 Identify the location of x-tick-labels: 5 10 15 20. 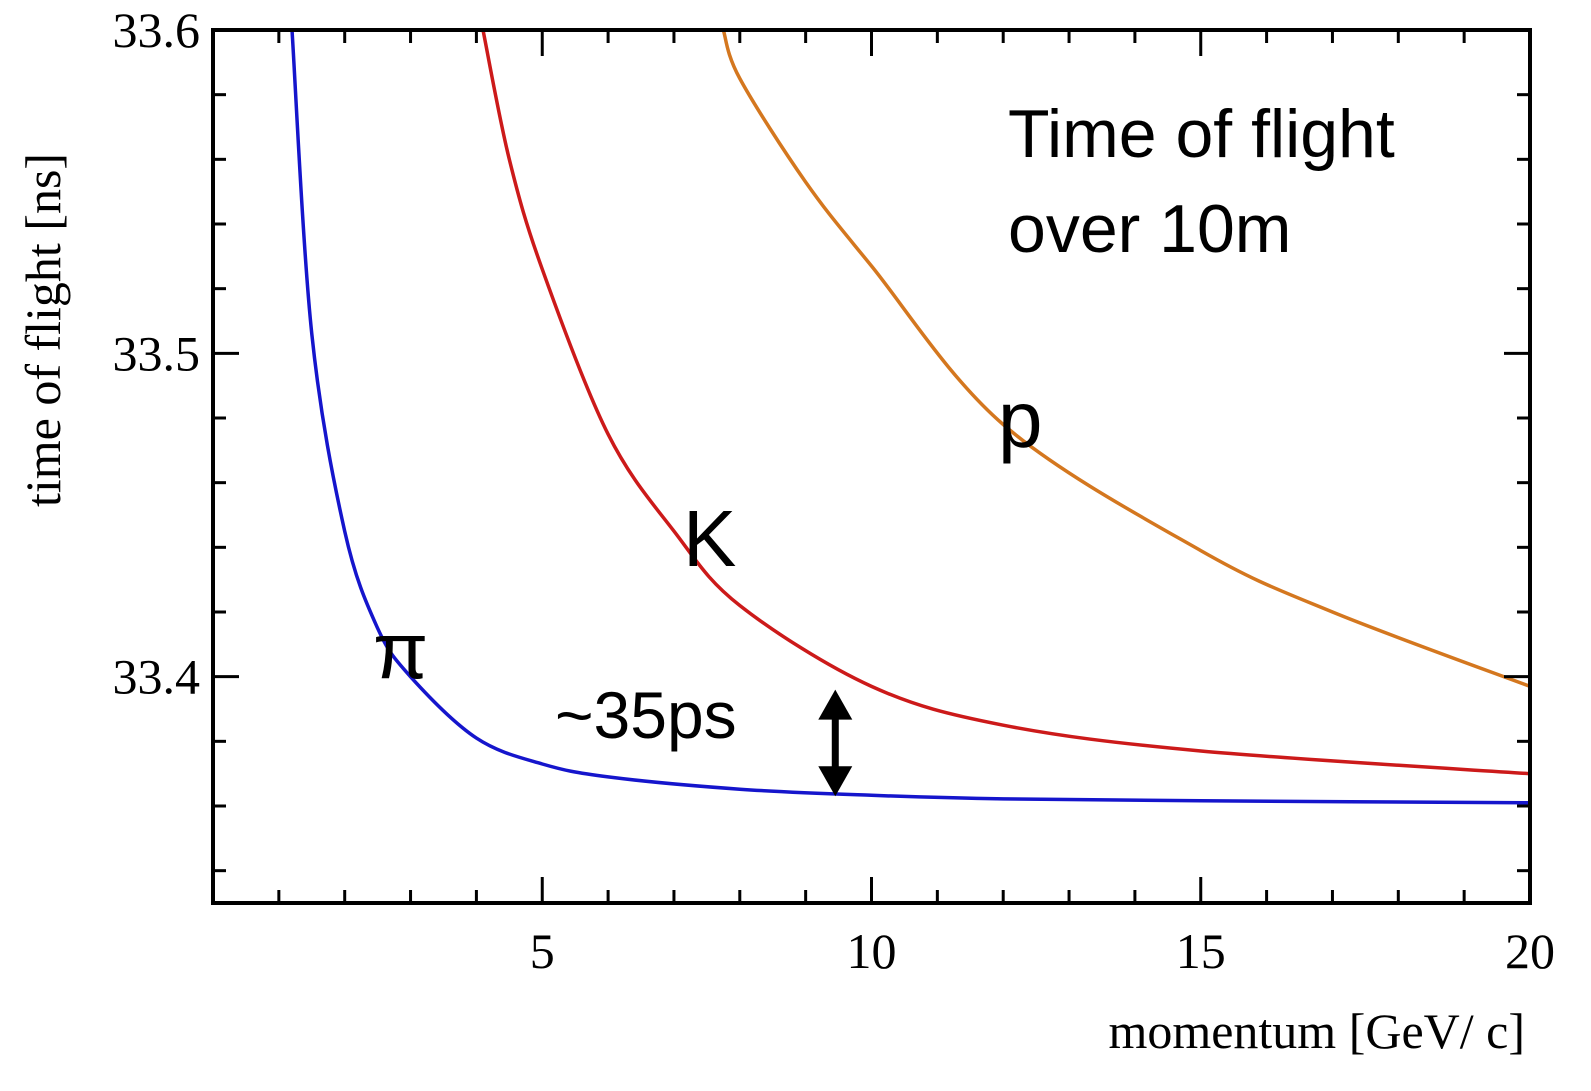
(1042, 951).